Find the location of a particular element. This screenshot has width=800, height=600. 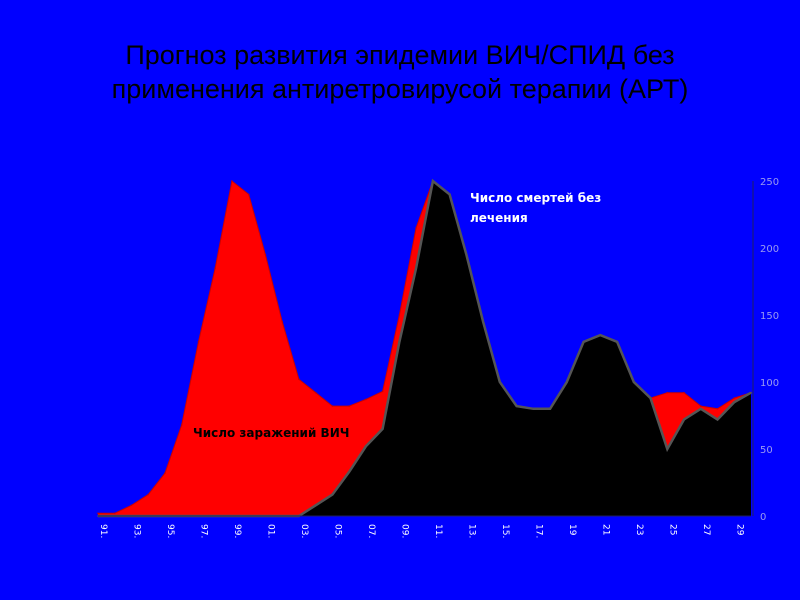

x-tick-label: 15. is located at coordinates (505, 531).